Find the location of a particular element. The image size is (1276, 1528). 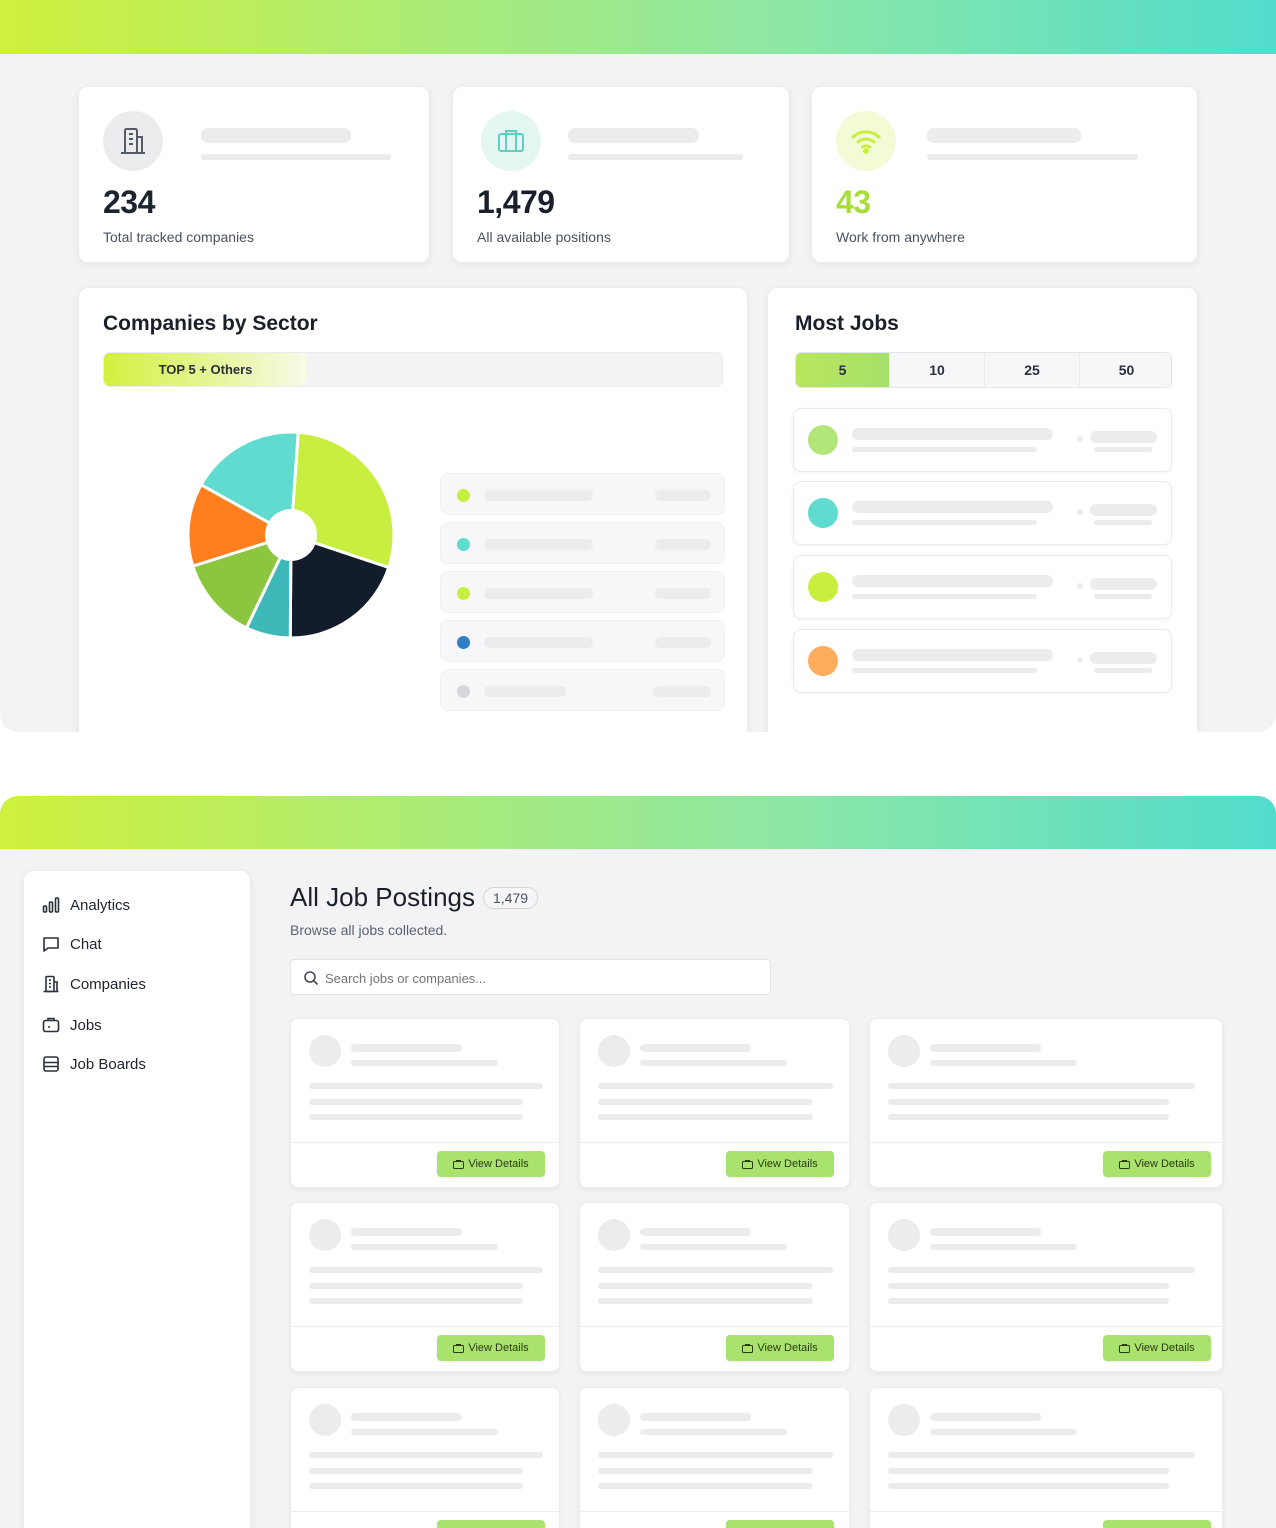

search-input is located at coordinates (540, 978).